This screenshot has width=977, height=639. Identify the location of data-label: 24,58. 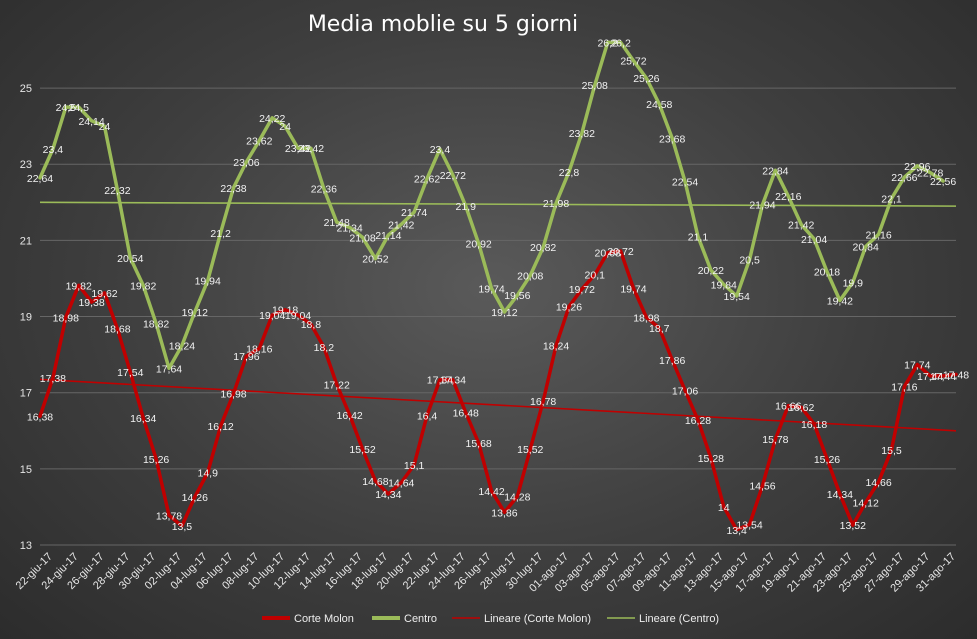
(659, 105).